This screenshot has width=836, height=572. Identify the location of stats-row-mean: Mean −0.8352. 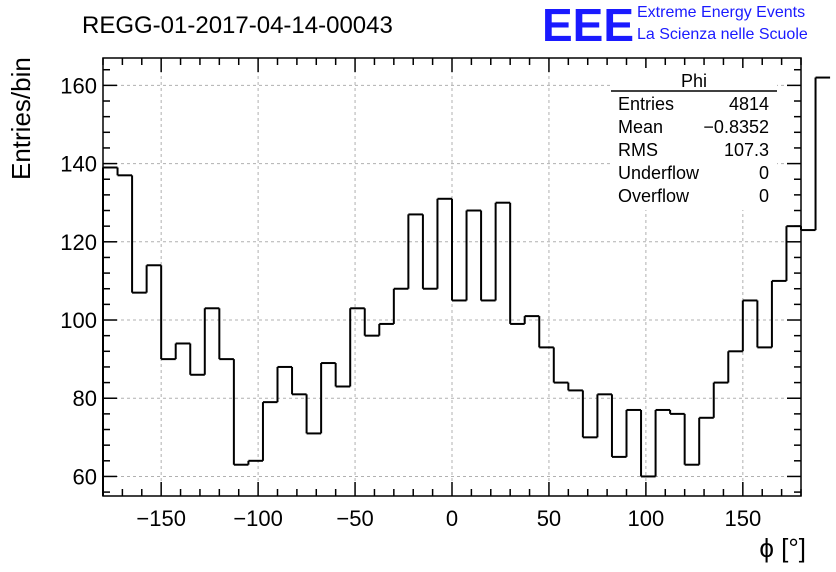
(693, 127).